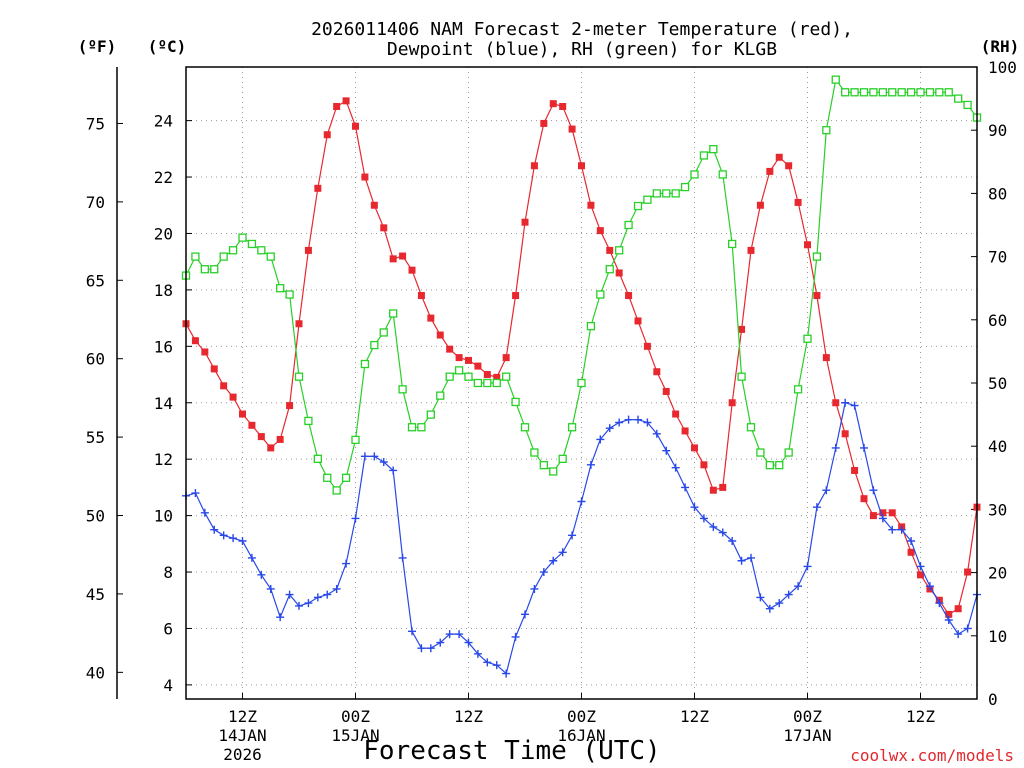 The height and width of the screenshot is (768, 1024). Describe the element at coordinates (163, 177) in the screenshot. I see `celsius-tick-label: 22` at that location.